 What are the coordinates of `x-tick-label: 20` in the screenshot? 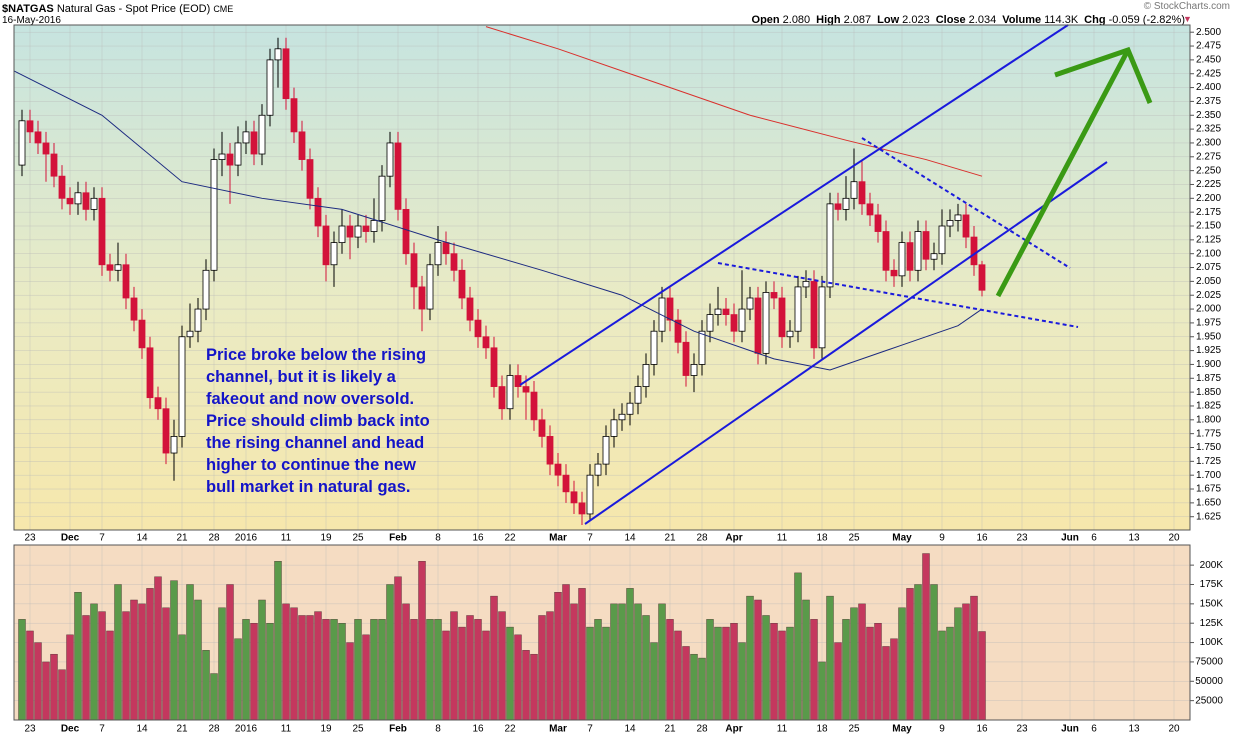 It's located at (1174, 729).